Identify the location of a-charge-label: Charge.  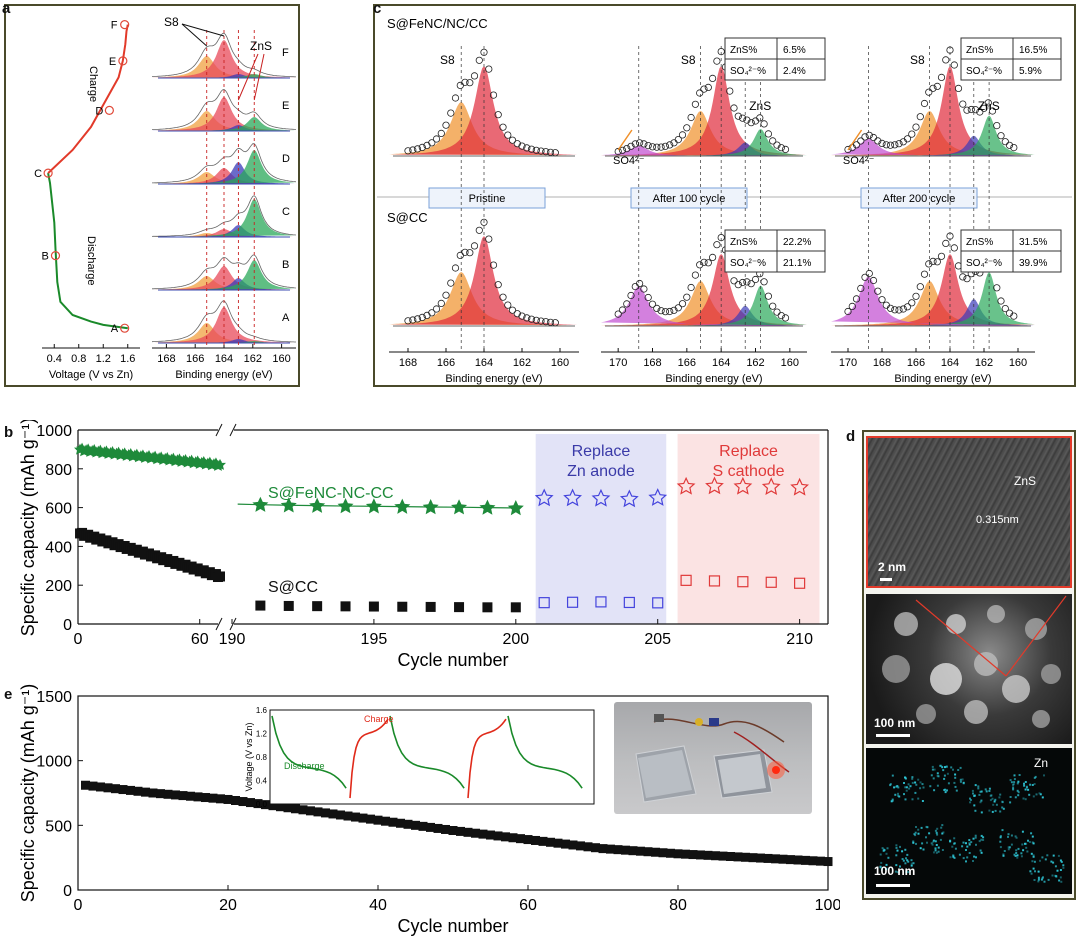
(93, 84).